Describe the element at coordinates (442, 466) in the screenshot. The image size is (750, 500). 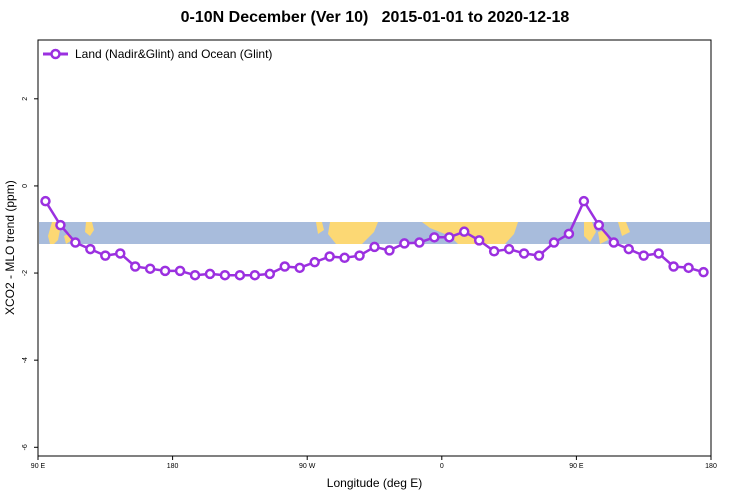
I see `x-tick-label: 0` at that location.